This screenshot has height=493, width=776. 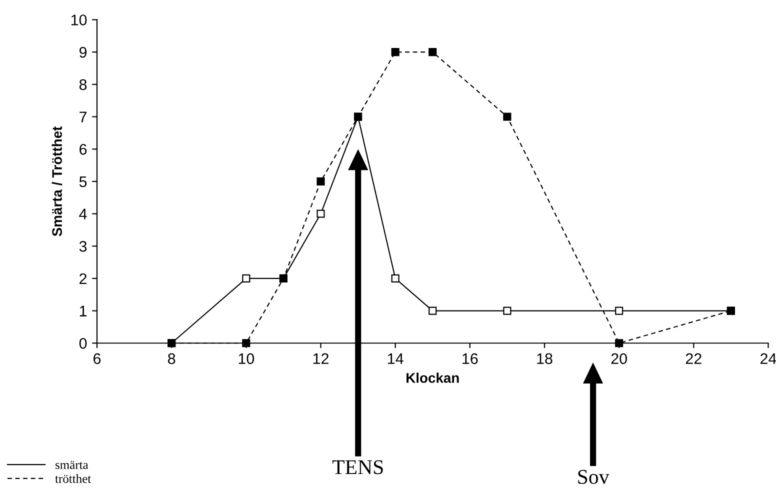 I want to click on x-tick-label: 14, so click(x=396, y=358).